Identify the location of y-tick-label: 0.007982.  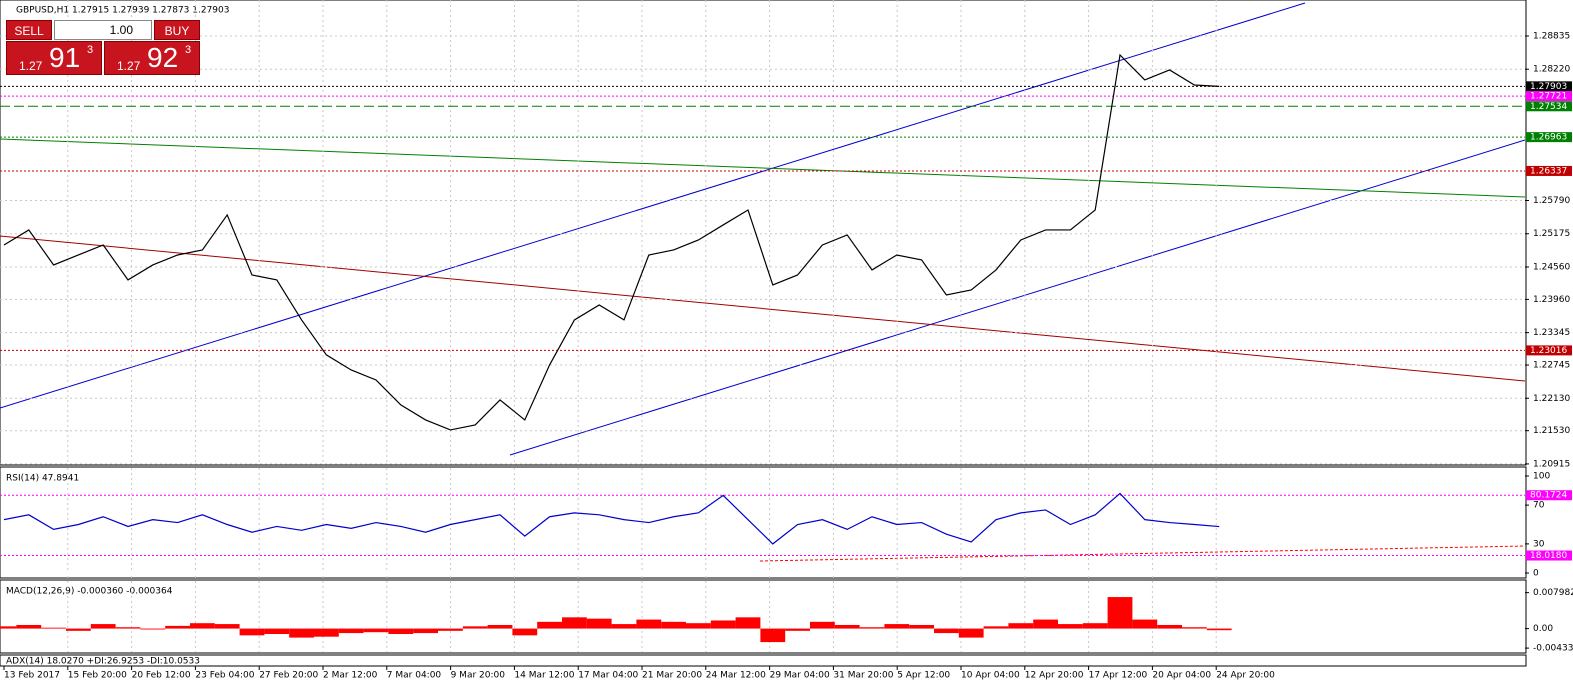
(1553, 593).